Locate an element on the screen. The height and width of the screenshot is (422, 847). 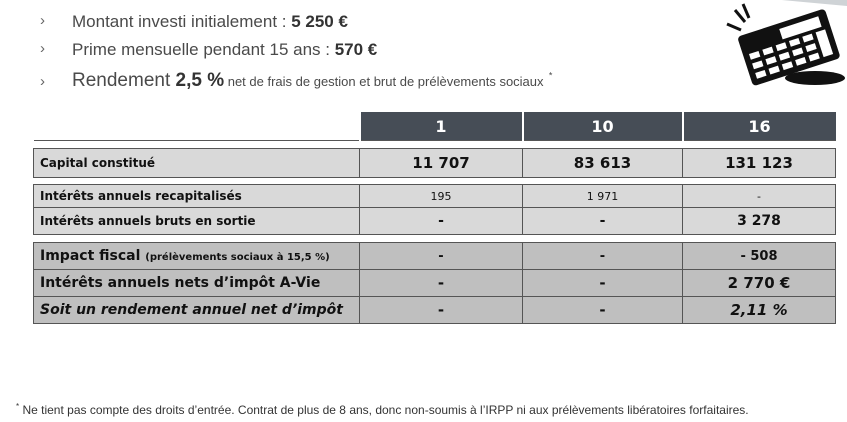
row-label: Intérêts annuels bruts en sortie is located at coordinates (196, 221).